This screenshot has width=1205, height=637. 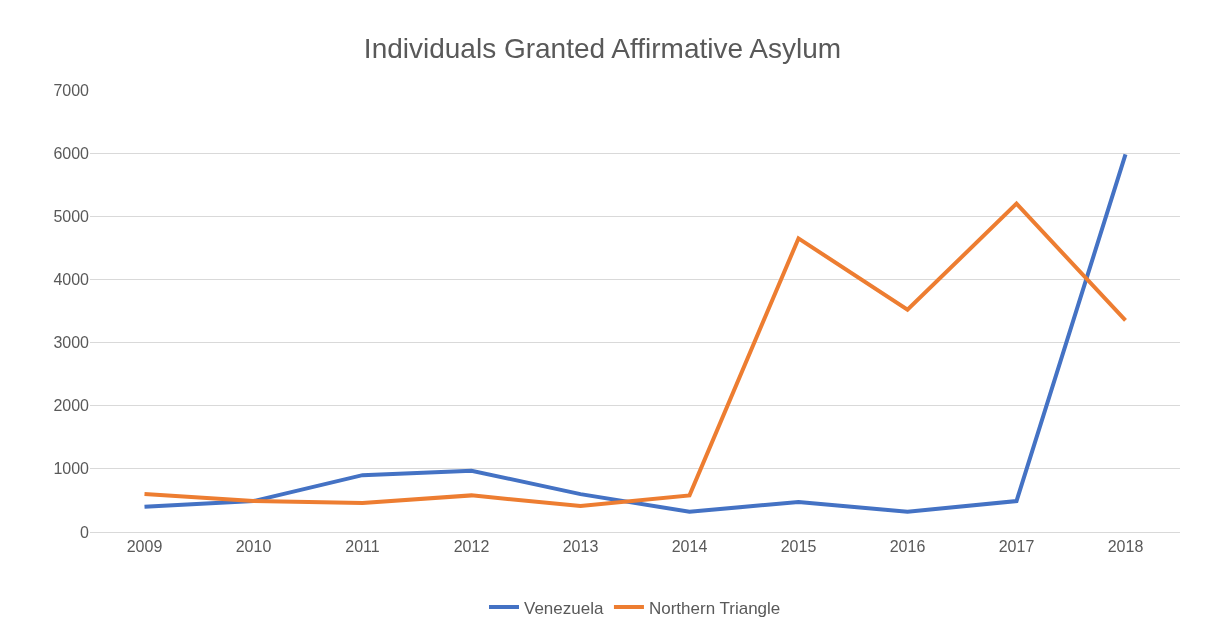 What do you see at coordinates (580, 547) in the screenshot?
I see `x-tick-label: 2013` at bounding box center [580, 547].